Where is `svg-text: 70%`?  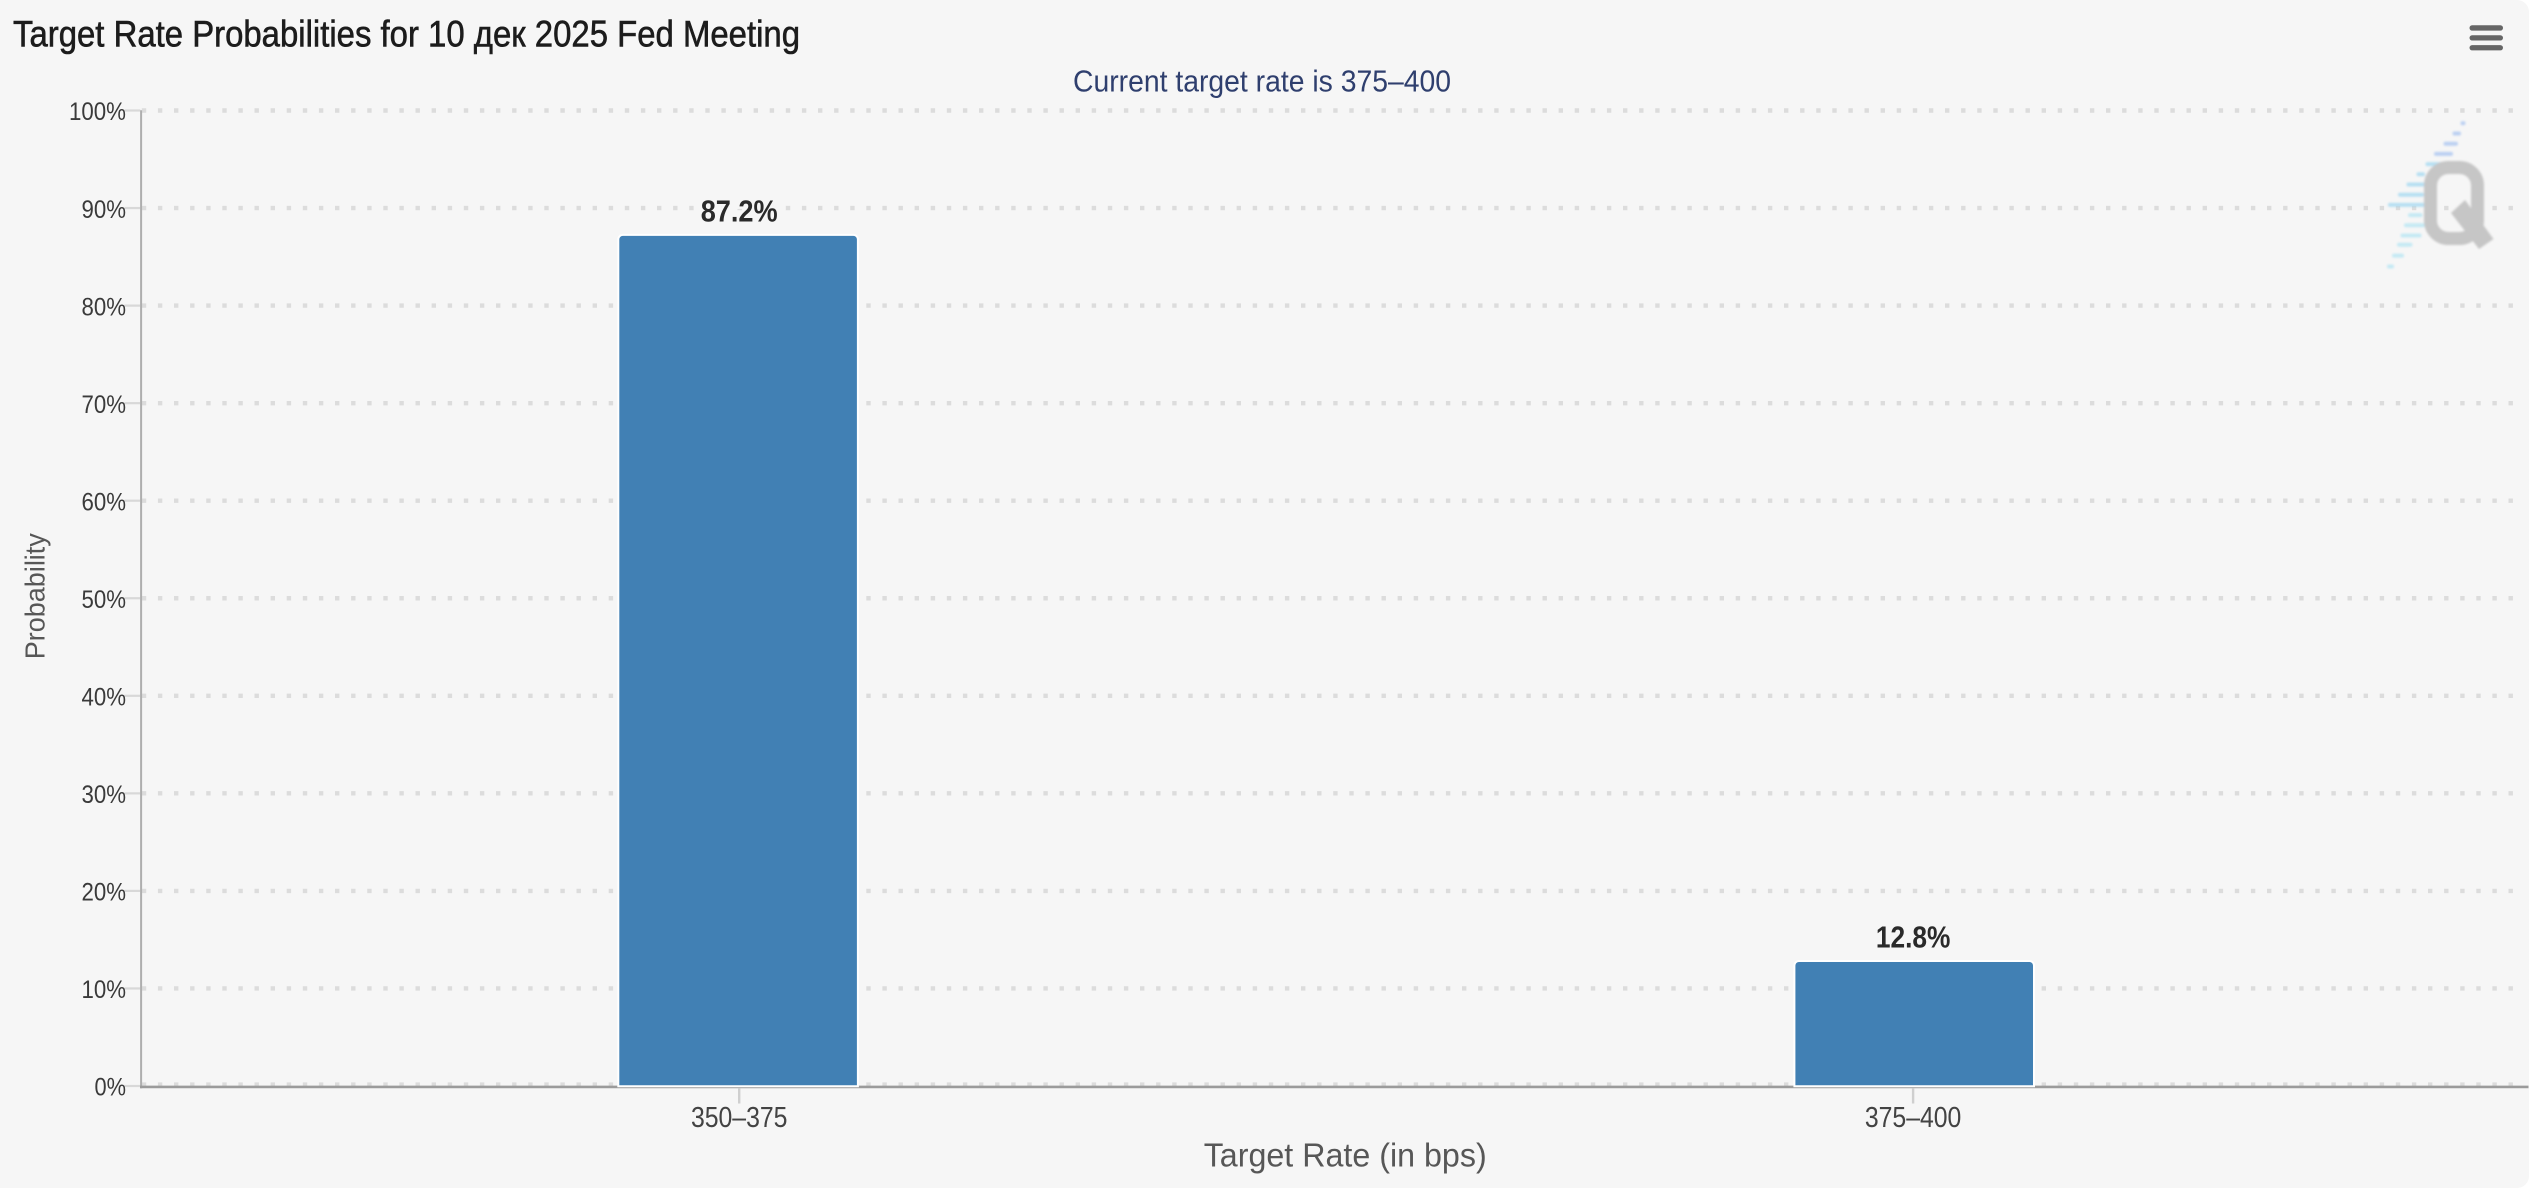 svg-text: 70% is located at coordinates (104, 405).